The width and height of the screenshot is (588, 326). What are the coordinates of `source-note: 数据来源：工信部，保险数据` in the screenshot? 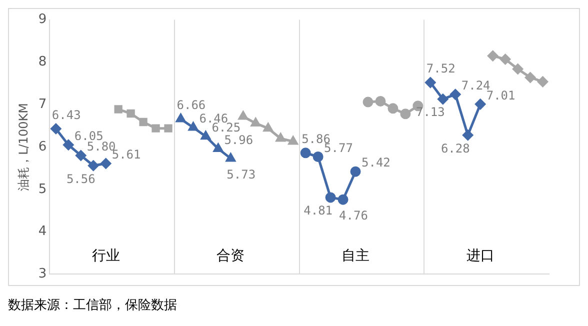 It's located at (93, 305).